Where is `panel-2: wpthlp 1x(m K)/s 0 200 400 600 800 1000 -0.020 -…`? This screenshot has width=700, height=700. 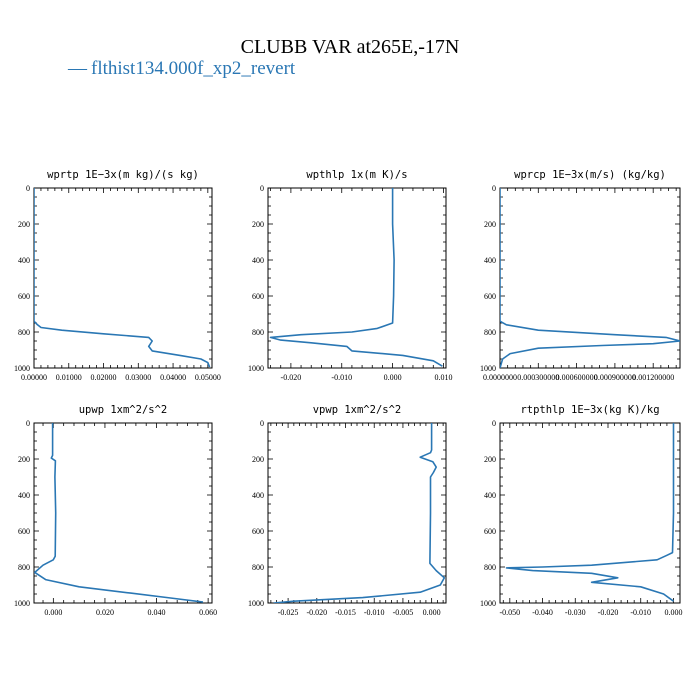 panel-2: wpthlp 1x(m K)/s 0 200 400 600 800 1000 -0.020 -… is located at coordinates (350, 275).